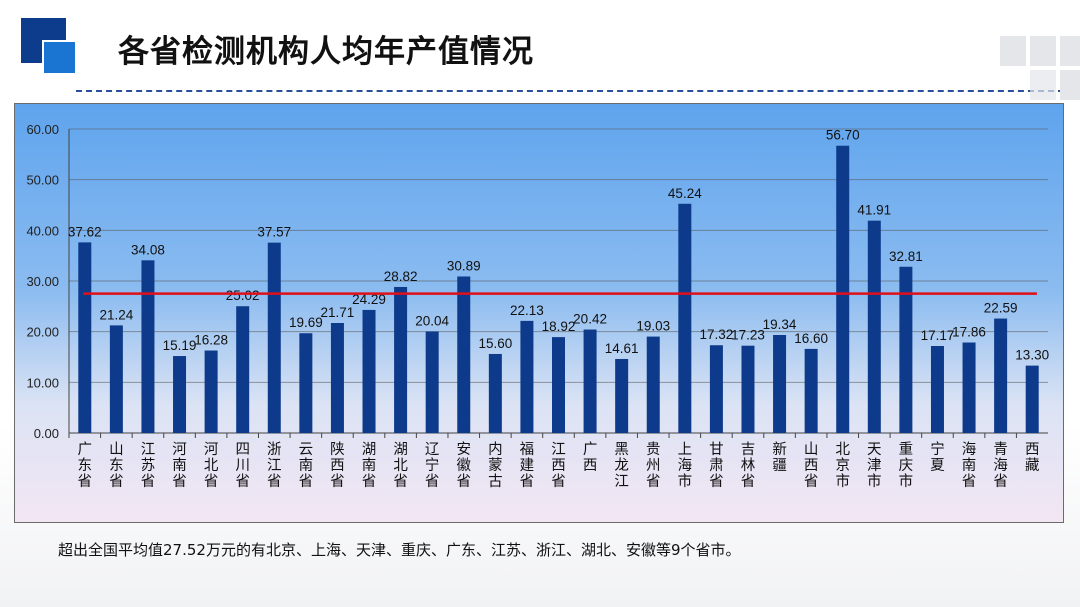 This screenshot has height=607, width=1080. Describe the element at coordinates (179, 465) in the screenshot. I see `category-label: 河南省` at that location.